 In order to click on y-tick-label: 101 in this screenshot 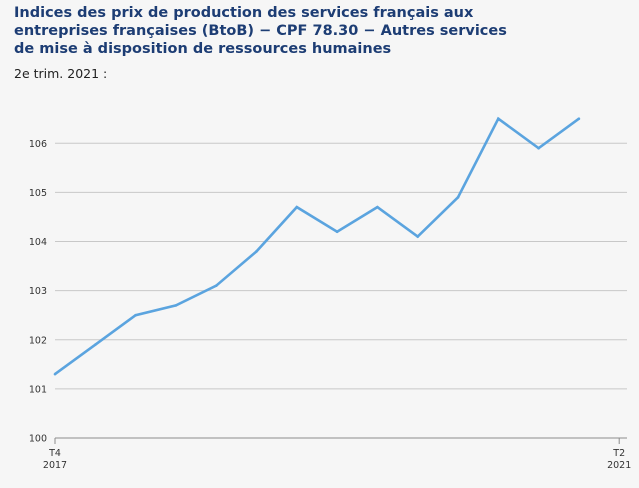, I will do `click(38, 389)`.